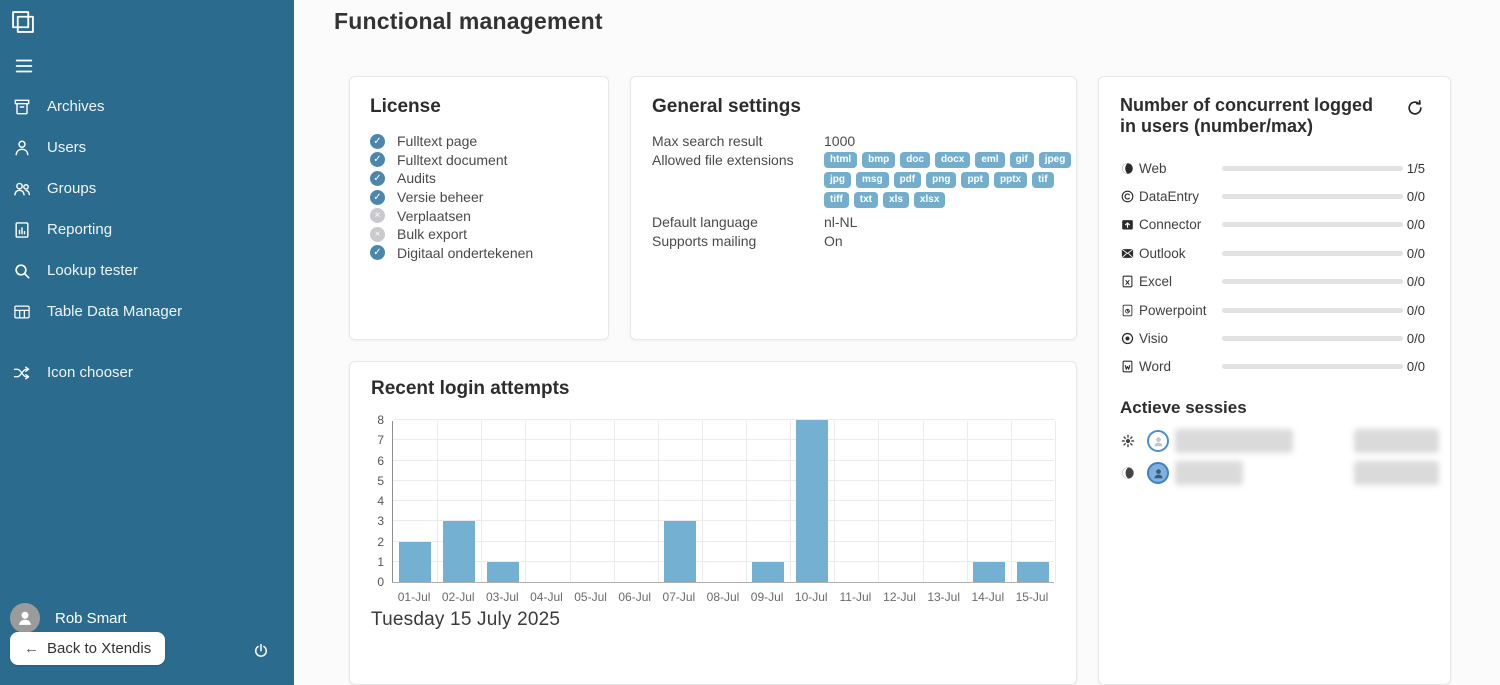 Image resolution: width=1500 pixels, height=685 pixels. Describe the element at coordinates (434, 215) in the screenshot. I see `license-item-label: Verplaatsen` at that location.